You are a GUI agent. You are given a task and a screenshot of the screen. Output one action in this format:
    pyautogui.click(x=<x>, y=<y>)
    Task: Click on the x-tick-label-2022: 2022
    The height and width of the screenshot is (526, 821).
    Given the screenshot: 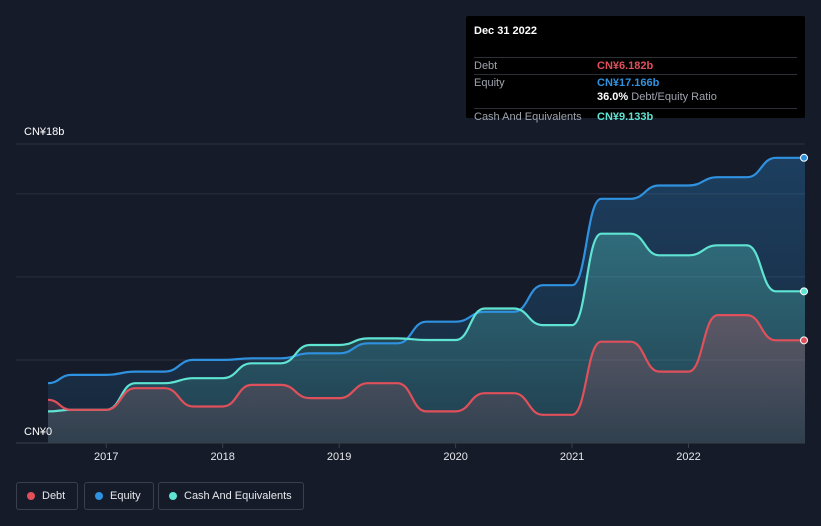 What is the action you would take?
    pyautogui.click(x=688, y=457)
    